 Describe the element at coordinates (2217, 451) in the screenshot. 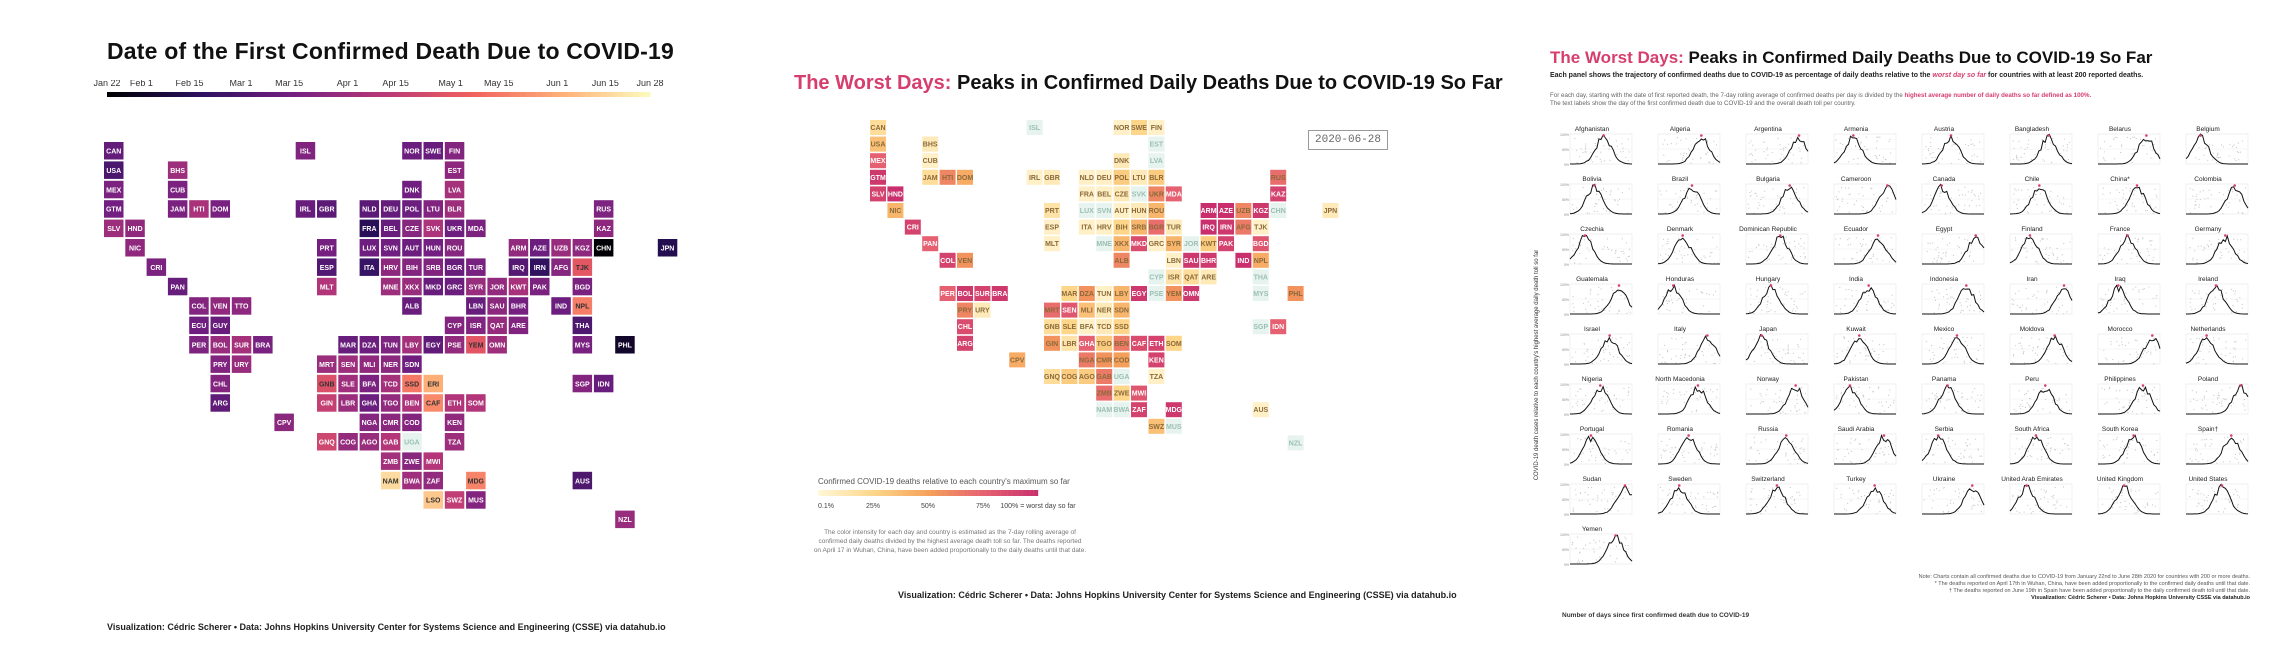

I see `trend-line` at that location.